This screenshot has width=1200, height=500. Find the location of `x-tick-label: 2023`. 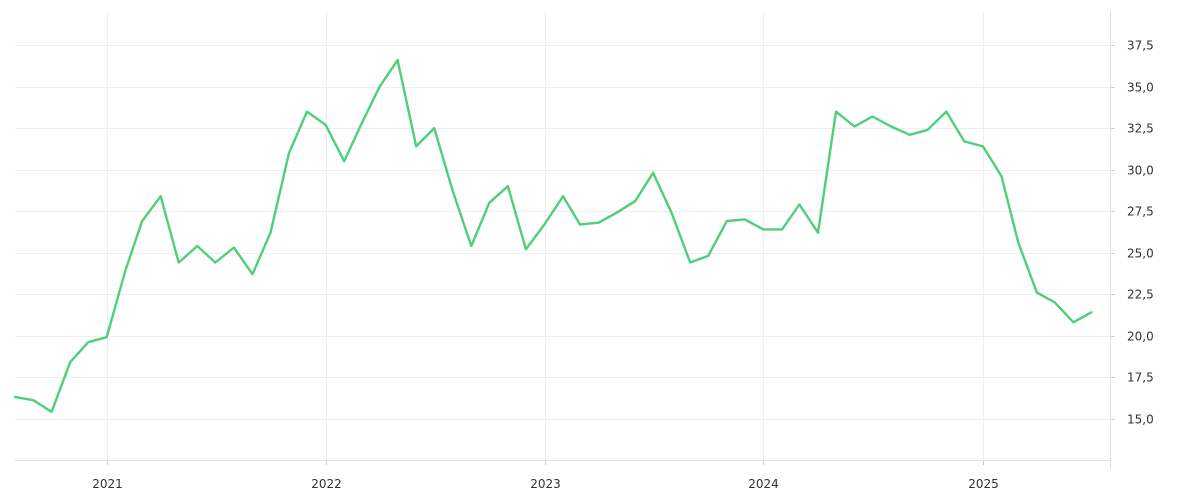

x-tick-label: 2023 is located at coordinates (545, 484).